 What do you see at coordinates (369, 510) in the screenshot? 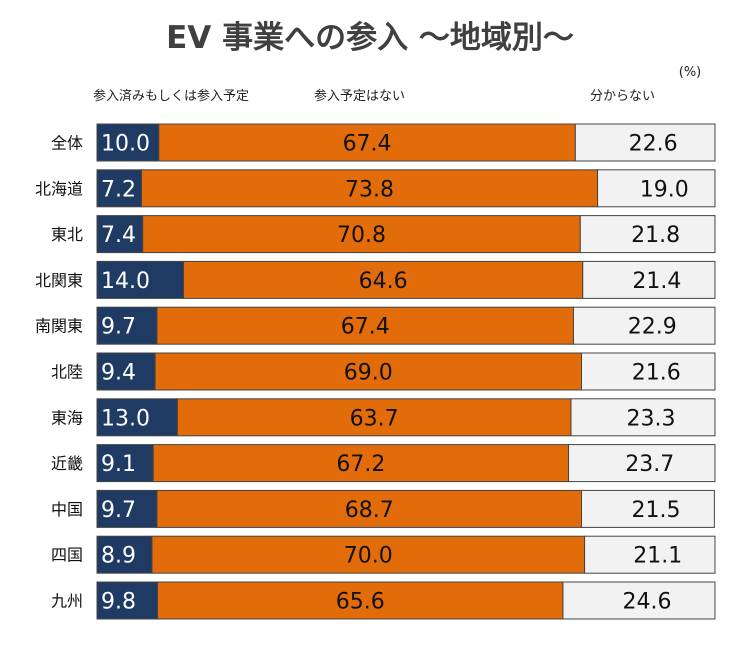
I see `data-label-no-plan: 68.7` at bounding box center [369, 510].